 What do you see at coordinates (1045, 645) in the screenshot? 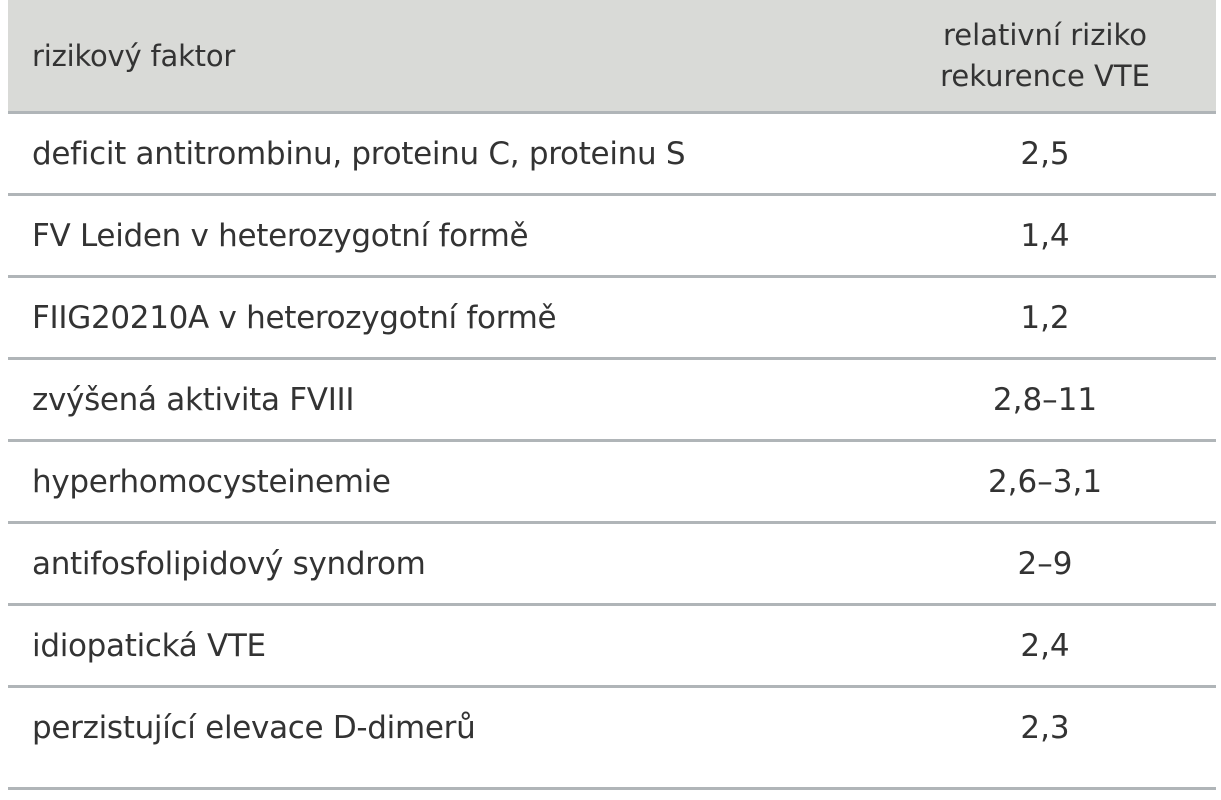
I see `relative-risk-cell: 2,4` at bounding box center [1045, 645].